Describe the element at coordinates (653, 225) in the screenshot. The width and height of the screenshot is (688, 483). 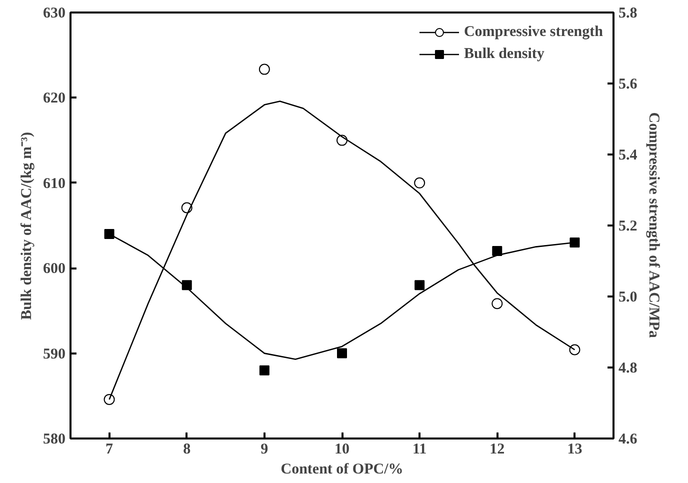
I see `y2-axis-title: Compressive strength of AAC/MPa` at that location.